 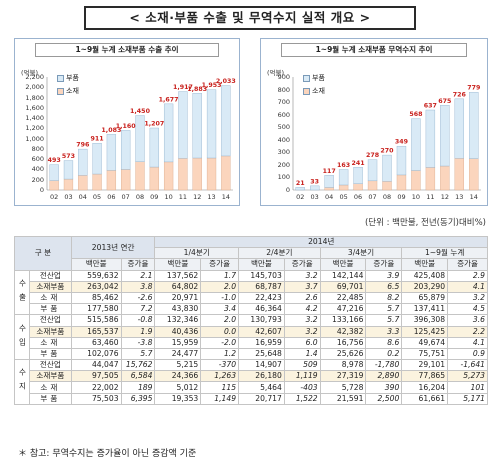 What do you see at coordinates (34, 138) in the screenshot?
I see `y-tick-label: 1,000` at bounding box center [34, 138].